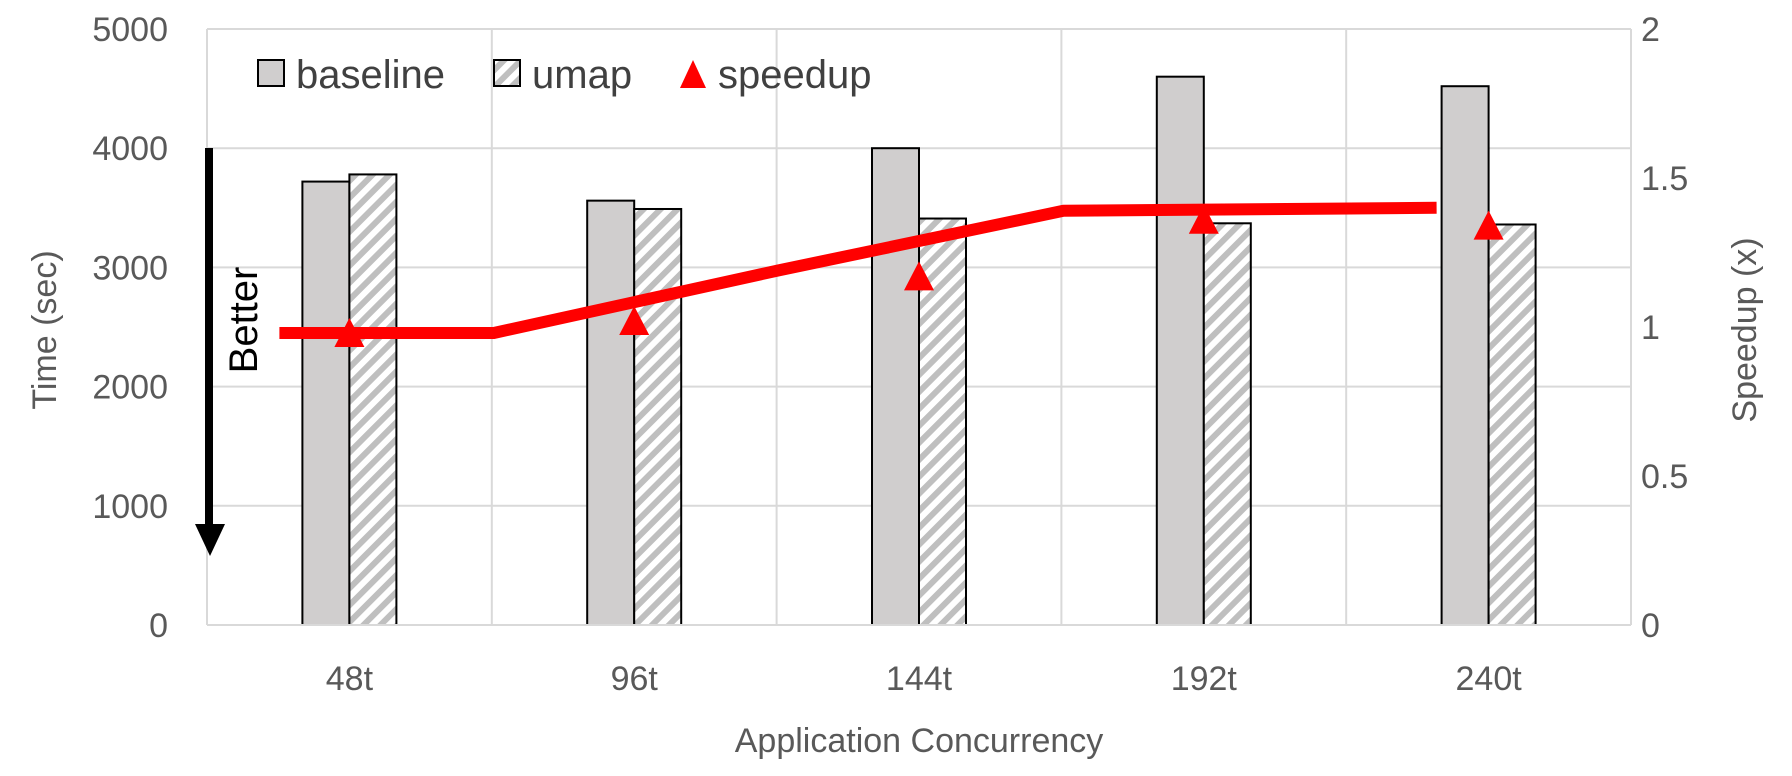  I want to click on speedup-trend-line, so click(858, 270).